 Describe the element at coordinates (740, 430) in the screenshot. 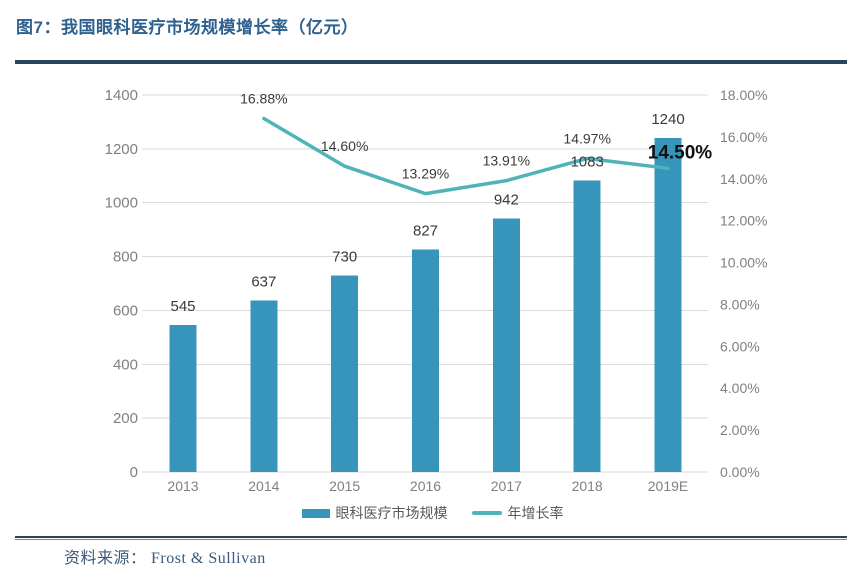

I see `right-axis-tick: 2.00%` at that location.